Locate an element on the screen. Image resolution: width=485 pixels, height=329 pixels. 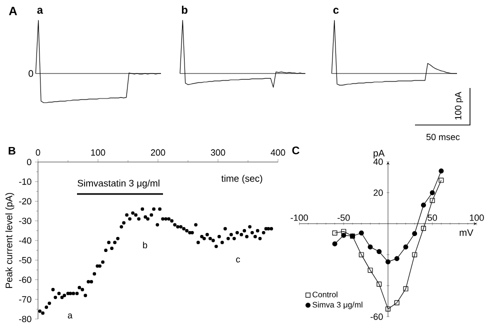
chart-title: C is located at coordinates (296, 150).